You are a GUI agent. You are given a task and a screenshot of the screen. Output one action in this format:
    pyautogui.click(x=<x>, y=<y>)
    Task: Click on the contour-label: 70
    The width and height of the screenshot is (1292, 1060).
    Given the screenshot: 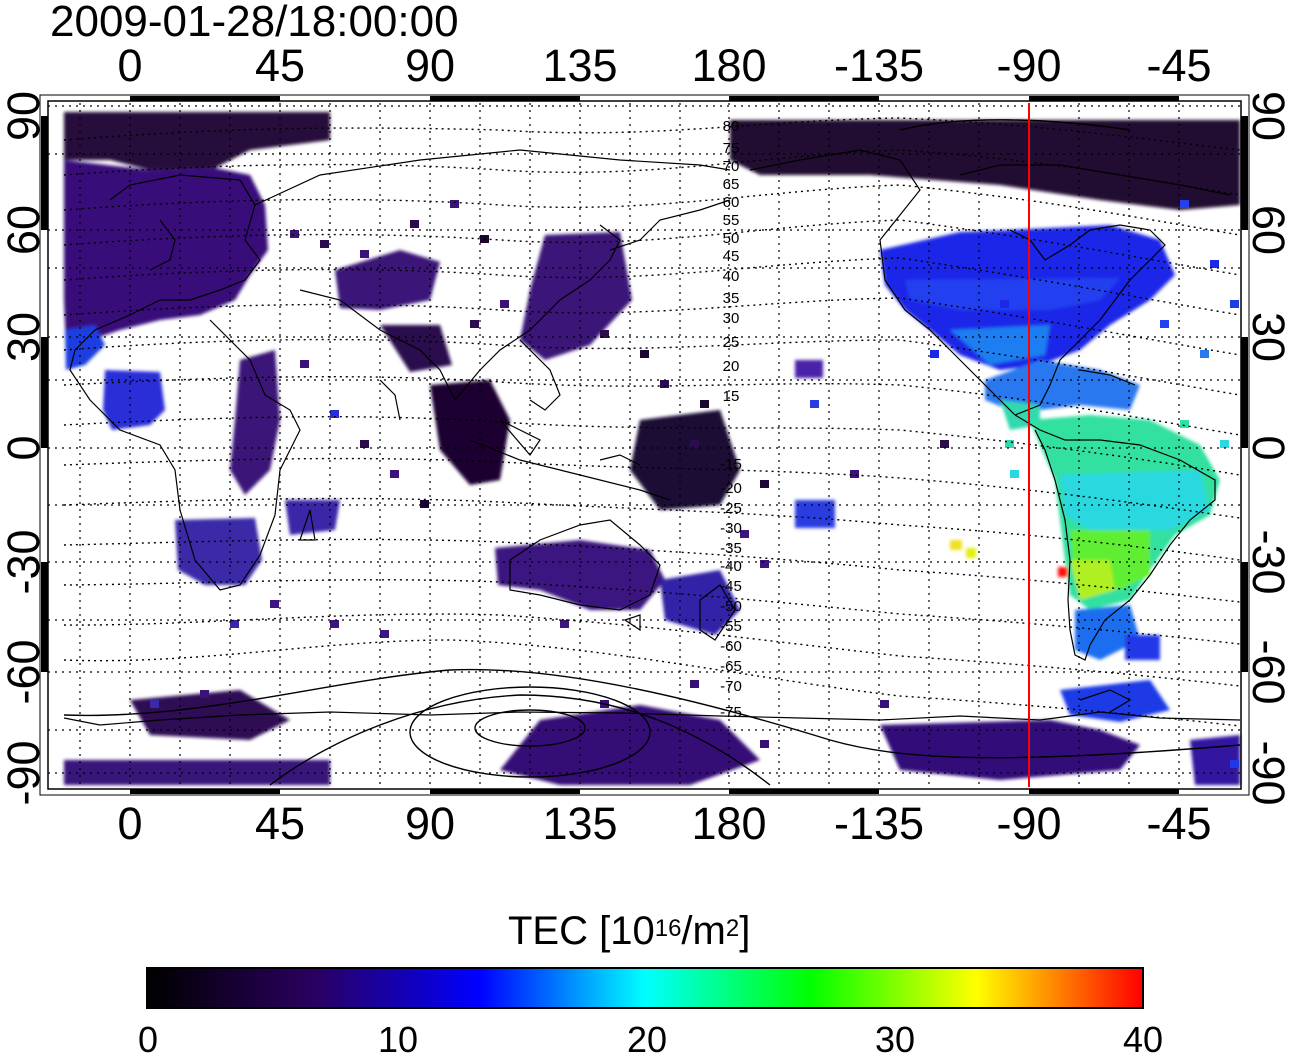 What is the action you would take?
    pyautogui.click(x=731, y=166)
    